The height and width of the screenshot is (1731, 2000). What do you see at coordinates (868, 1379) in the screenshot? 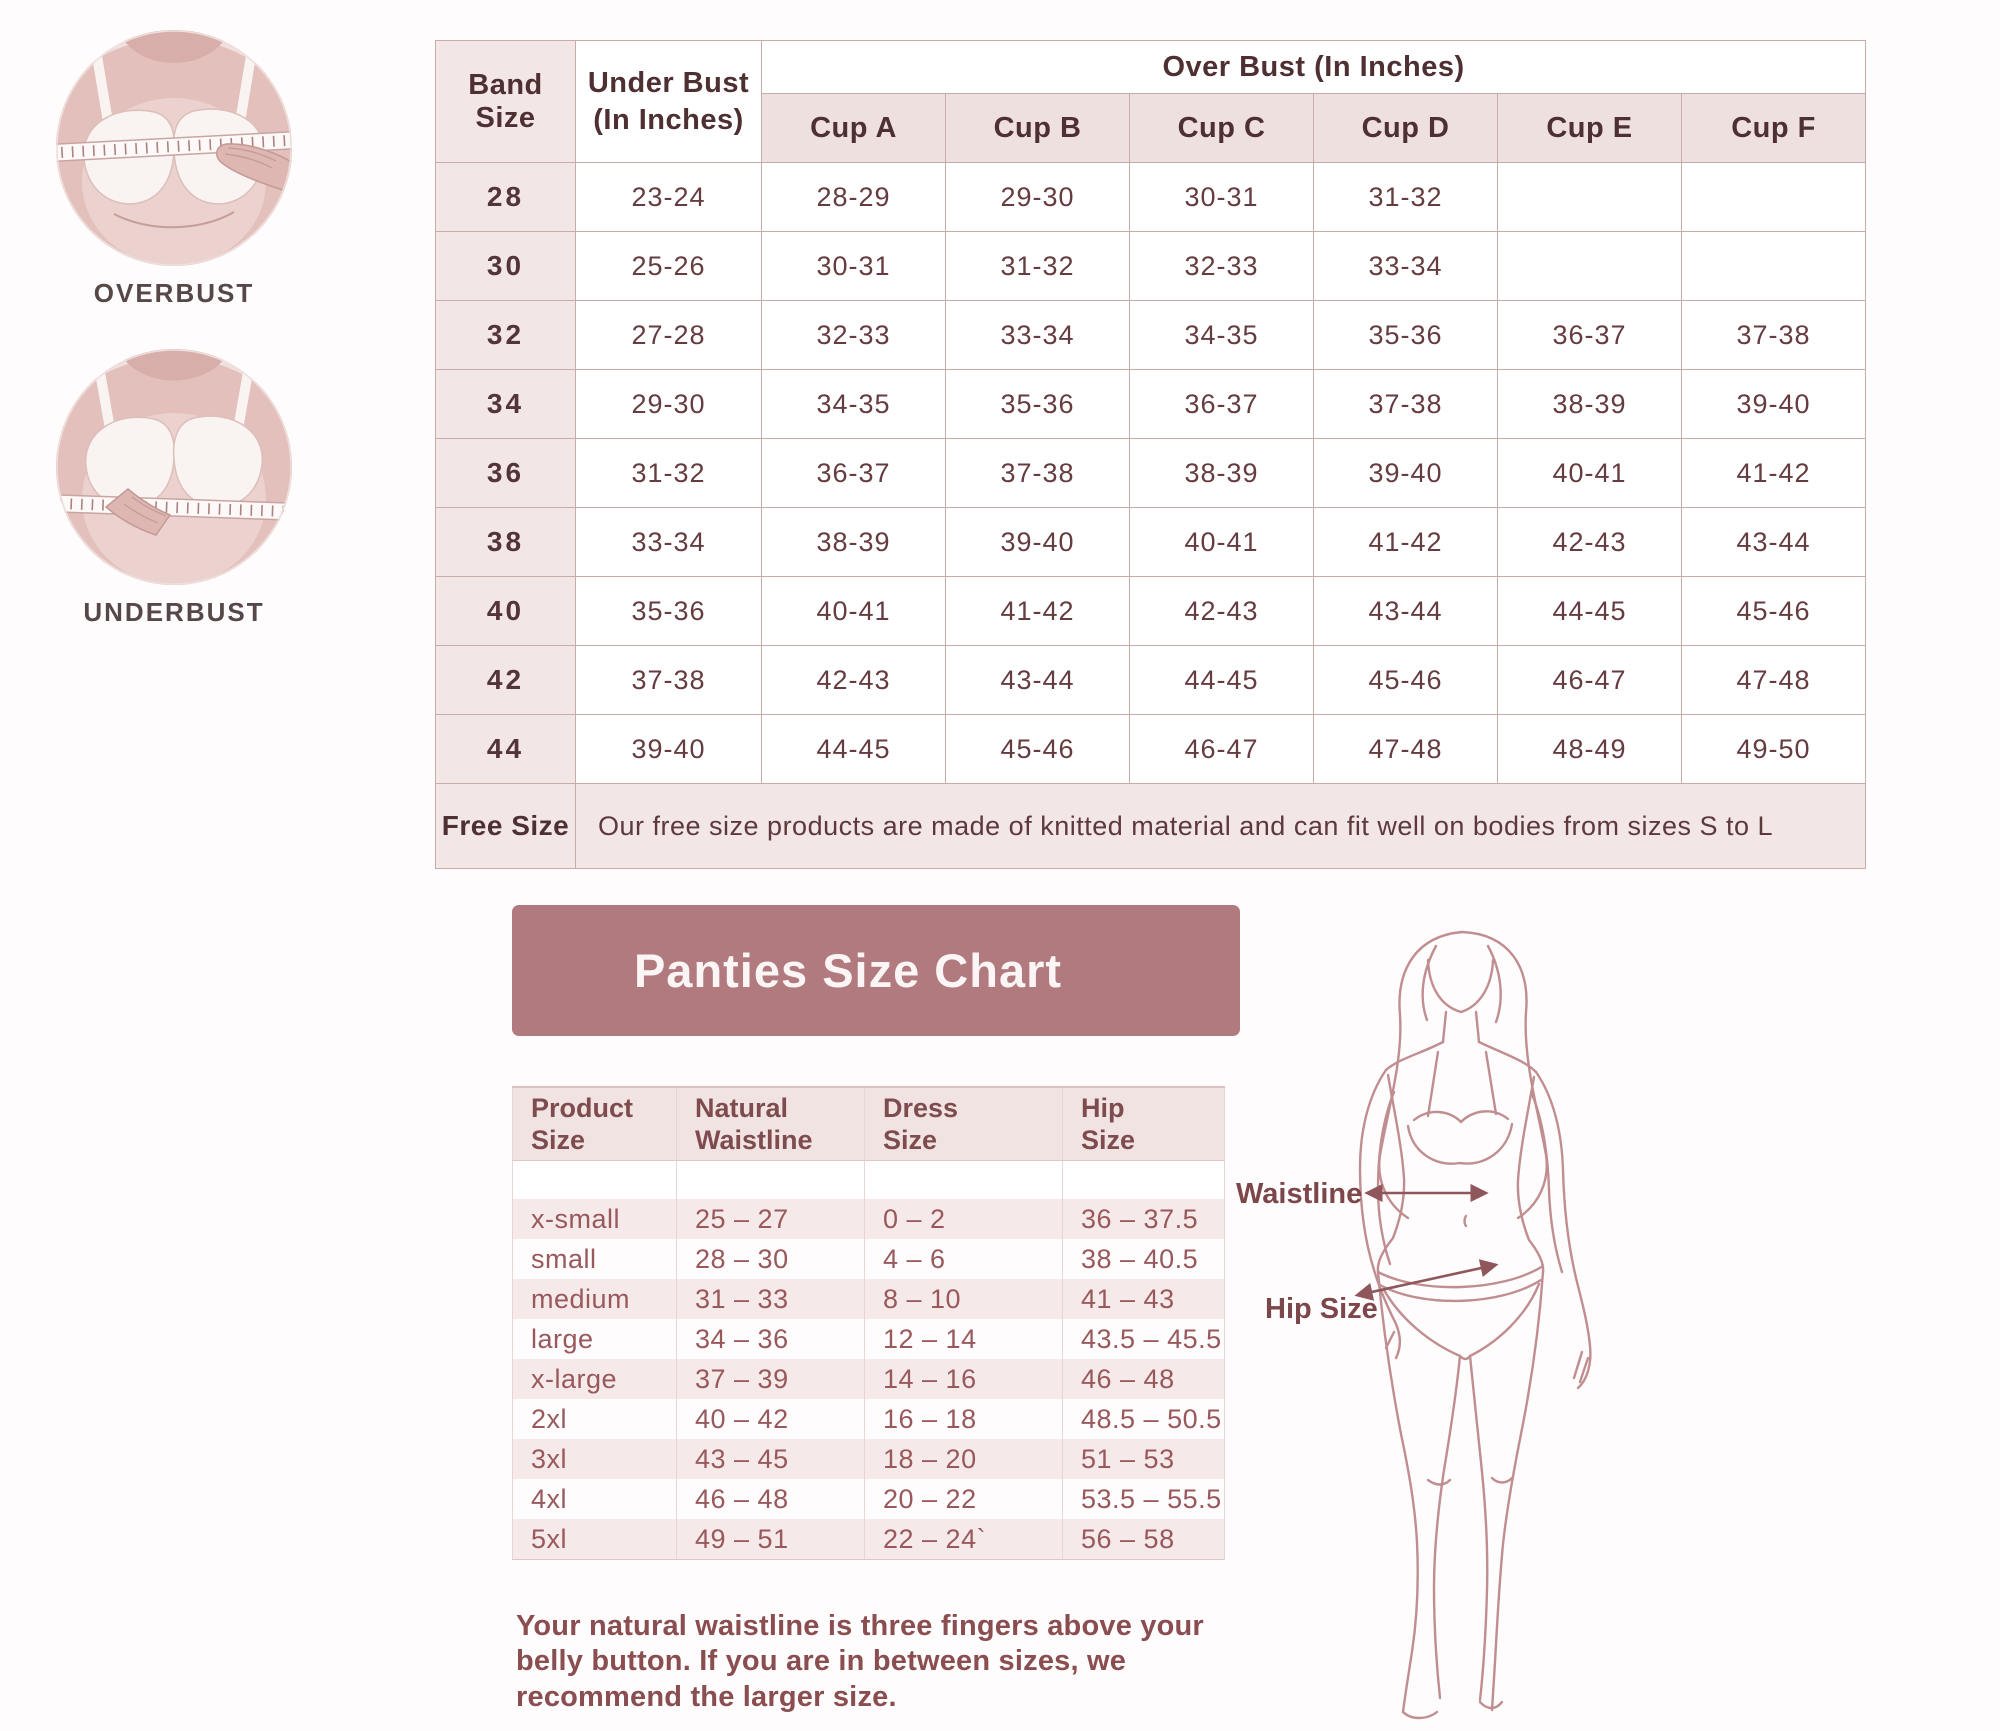
I see `table-row: x-large 37 – 39 14 – 16 46 – 48` at bounding box center [868, 1379].